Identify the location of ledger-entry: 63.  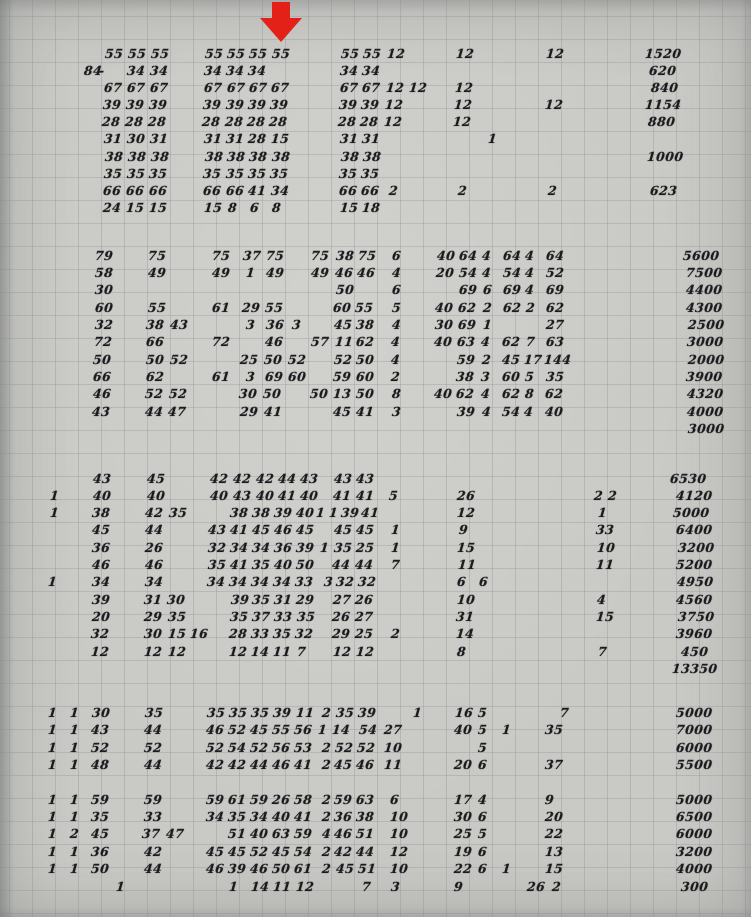
(555, 341).